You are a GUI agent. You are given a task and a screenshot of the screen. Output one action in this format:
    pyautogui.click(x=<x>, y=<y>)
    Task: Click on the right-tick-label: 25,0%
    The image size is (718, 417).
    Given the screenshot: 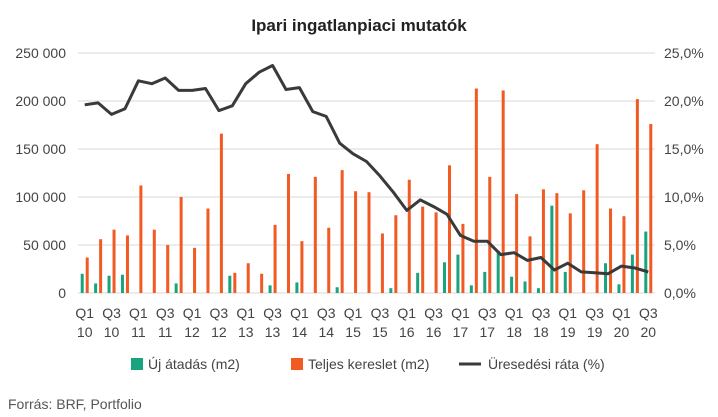 What is the action you would take?
    pyautogui.click(x=684, y=53)
    